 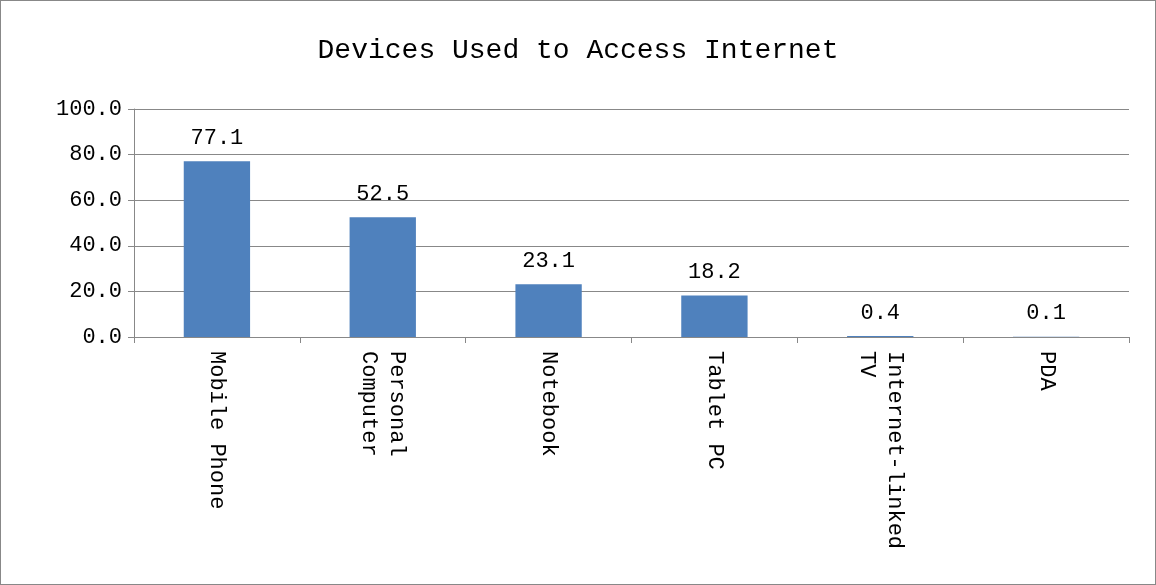 What do you see at coordinates (102, 337) in the screenshot?
I see `y-tick-label: 0.0` at bounding box center [102, 337].